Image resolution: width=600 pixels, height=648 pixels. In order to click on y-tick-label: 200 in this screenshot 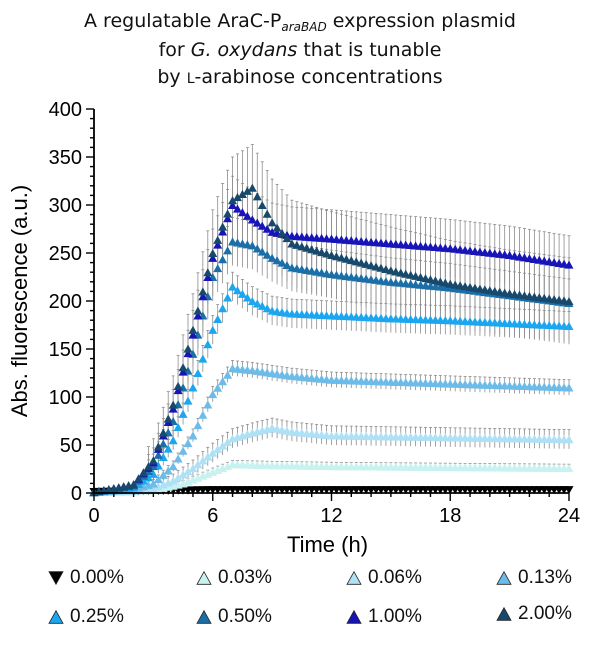, I will do `click(65, 302)`.